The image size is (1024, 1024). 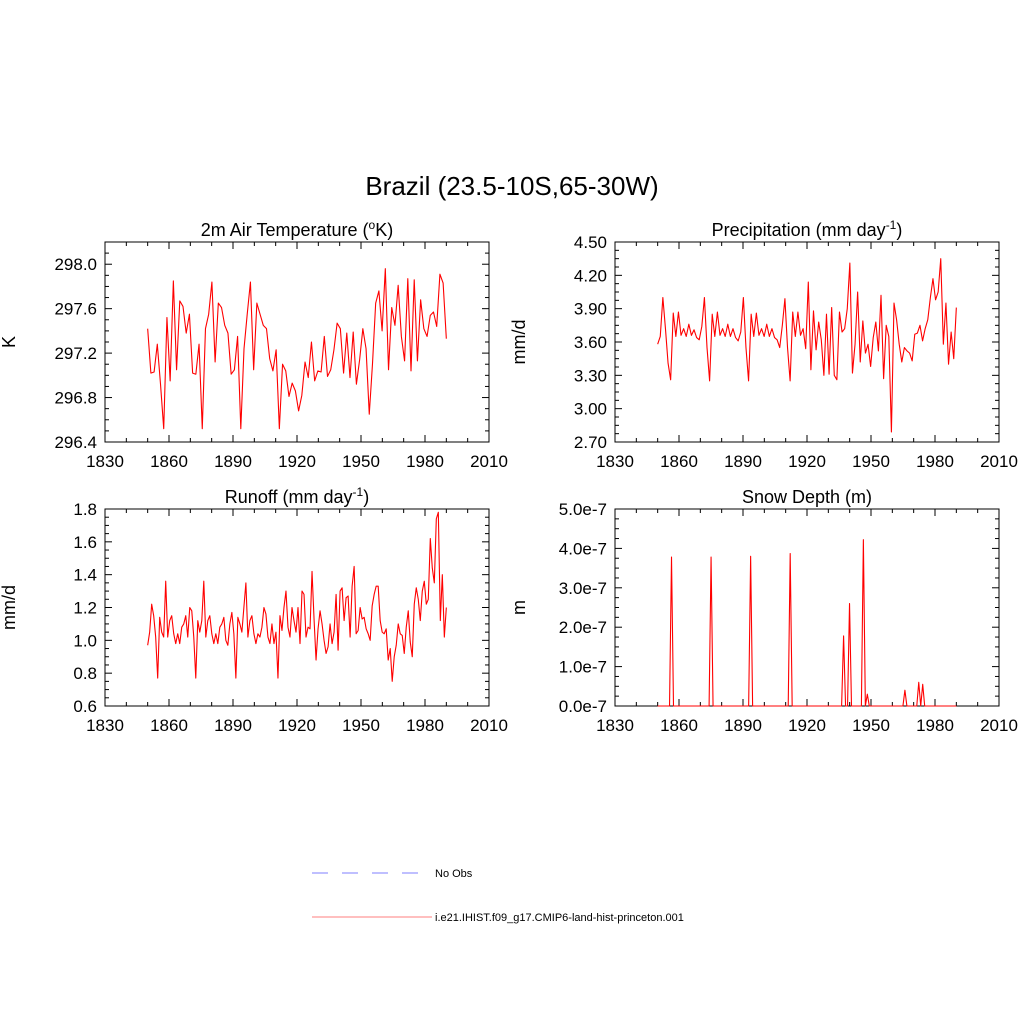 I want to click on runoff-x-tick-label: 1950, so click(x=361, y=725).